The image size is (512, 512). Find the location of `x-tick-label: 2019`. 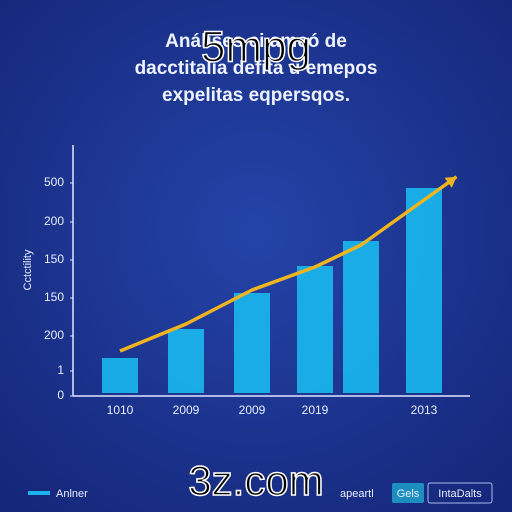

x-tick-label: 2019 is located at coordinates (315, 410).